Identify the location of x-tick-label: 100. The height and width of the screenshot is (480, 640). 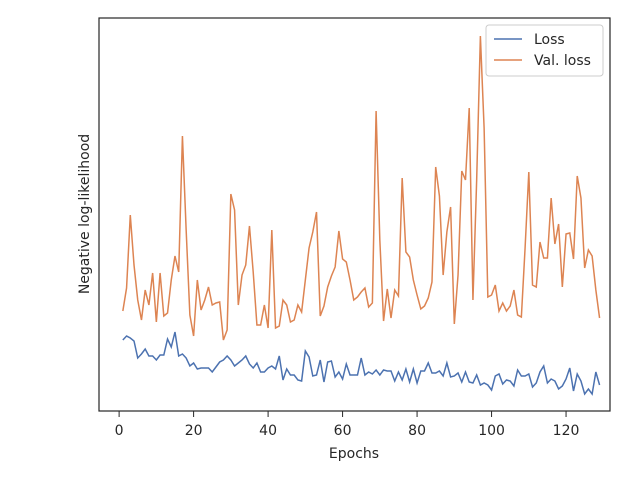
(491, 431).